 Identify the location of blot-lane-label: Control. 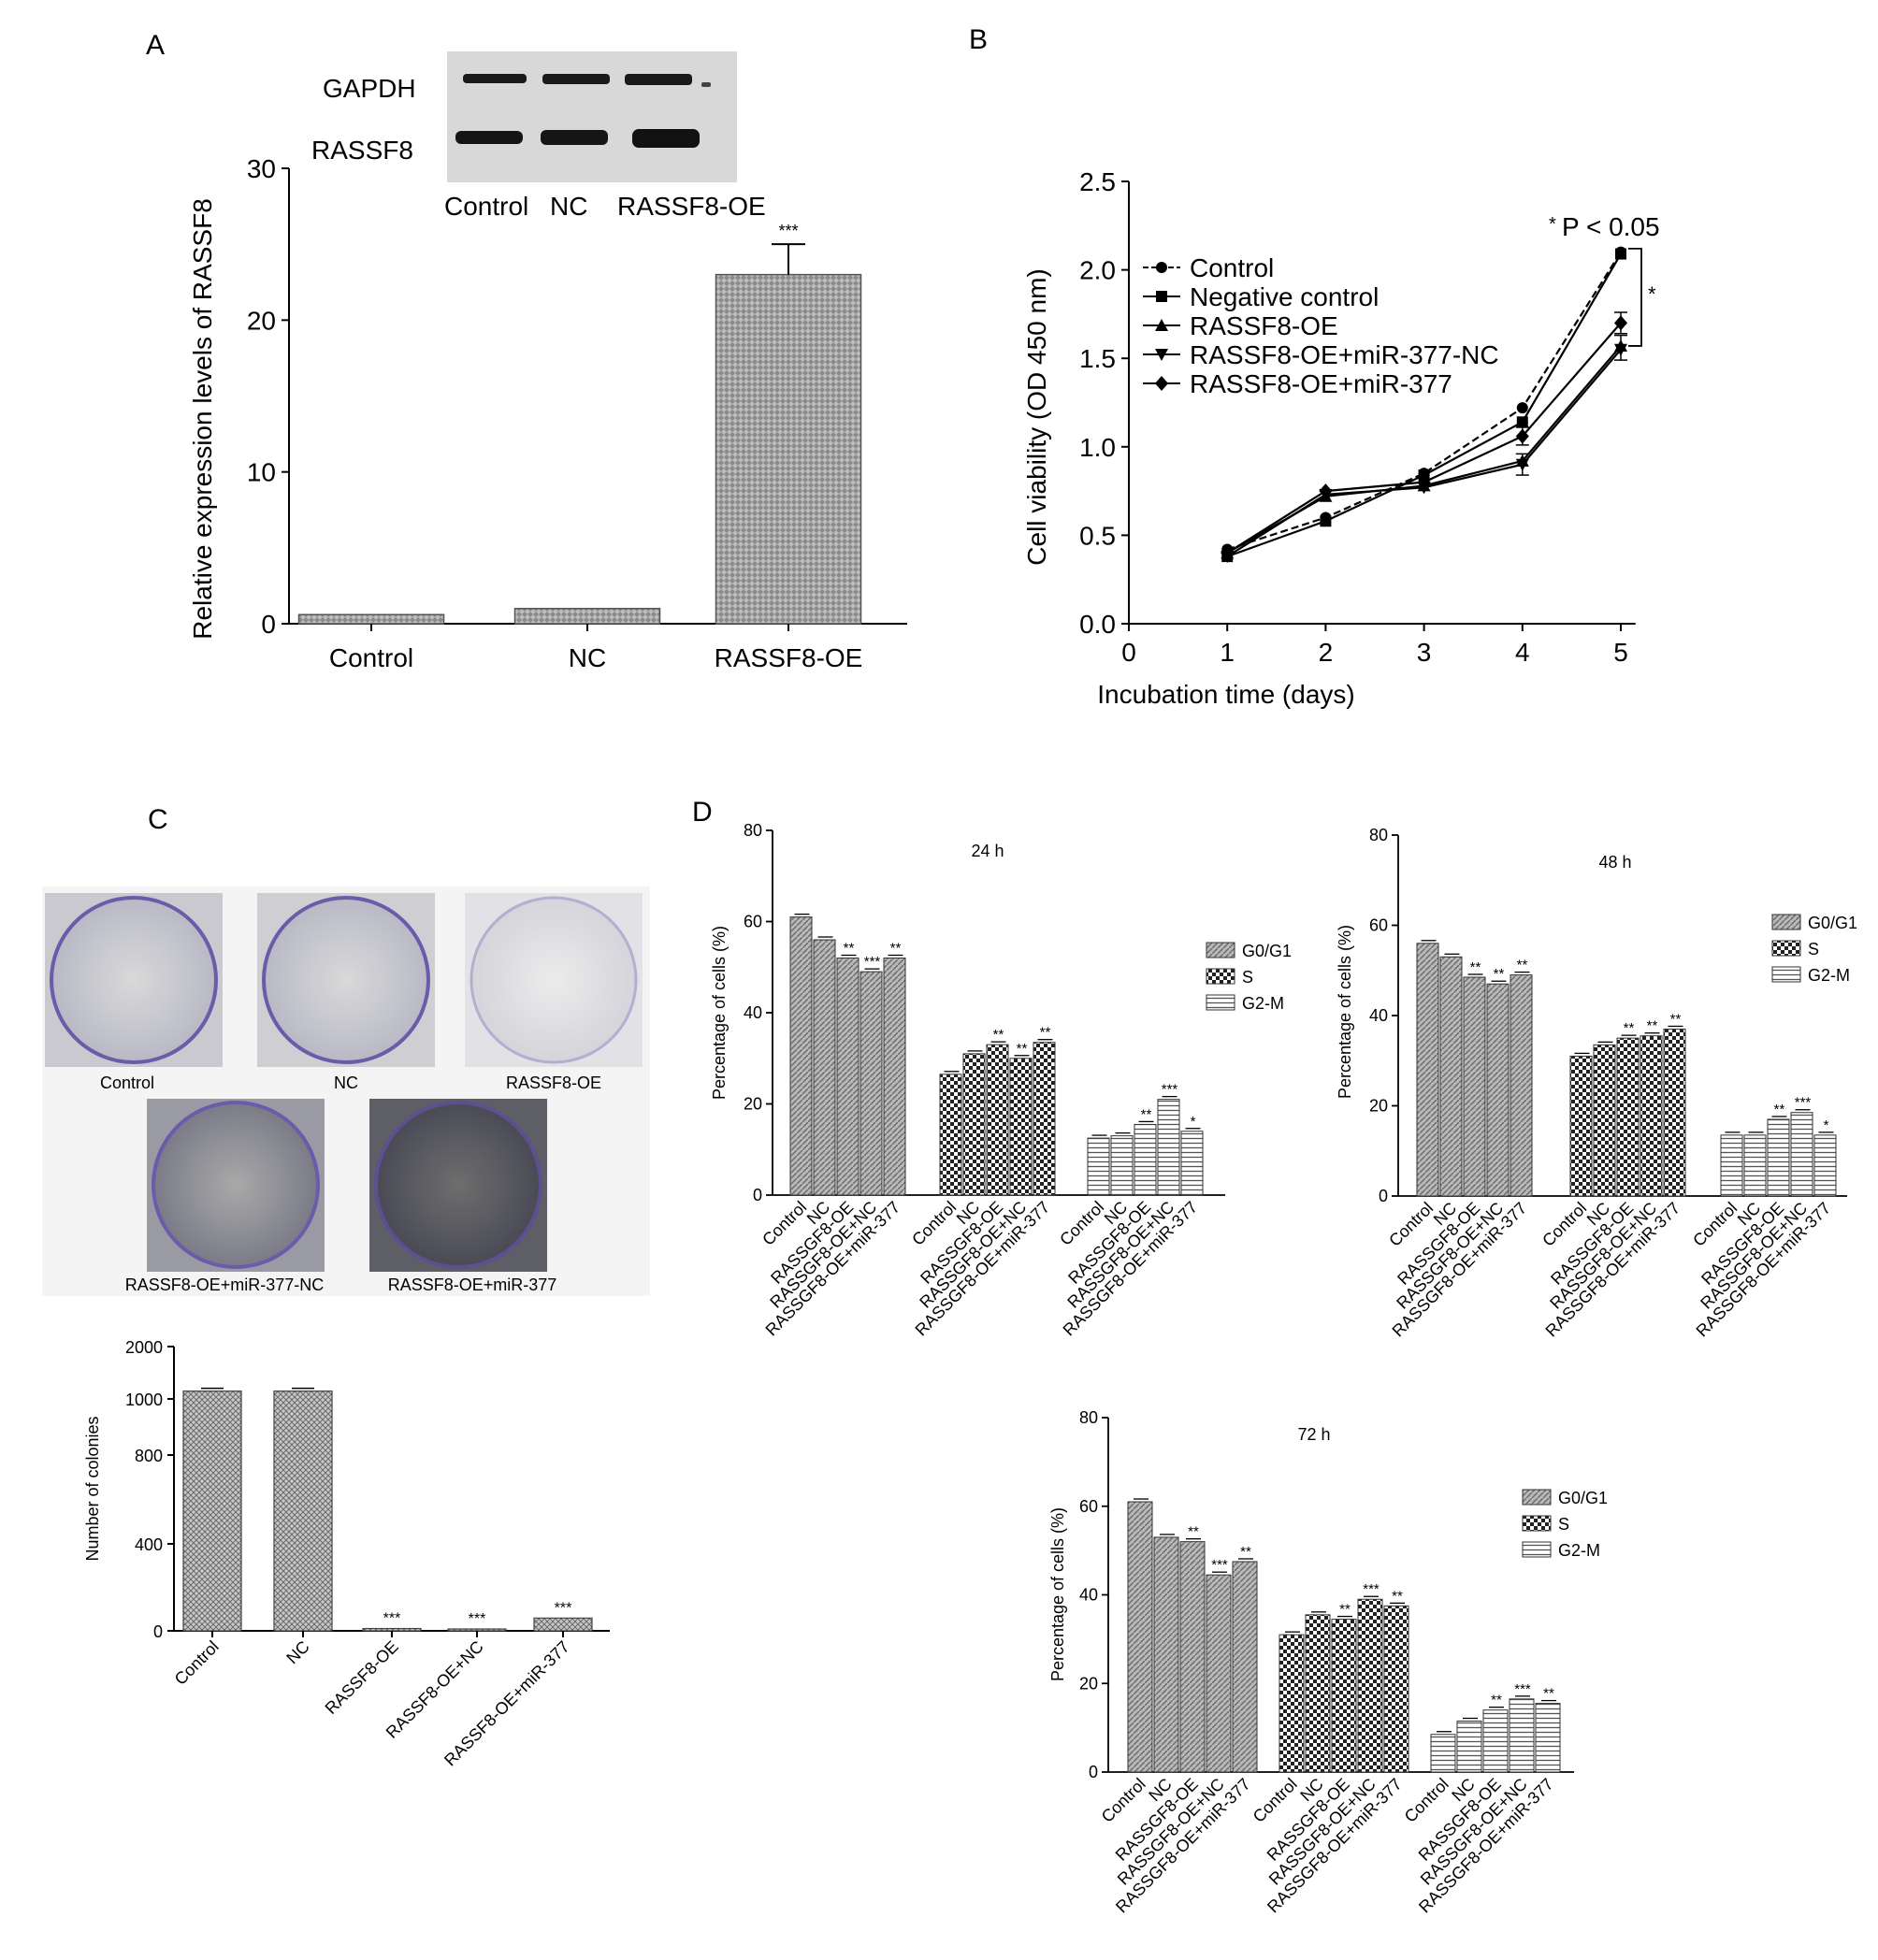
(486, 206).